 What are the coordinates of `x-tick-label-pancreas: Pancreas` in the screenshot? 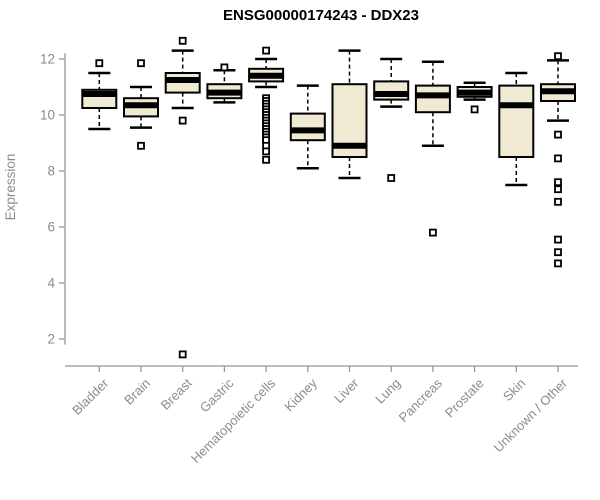 It's located at (421, 400).